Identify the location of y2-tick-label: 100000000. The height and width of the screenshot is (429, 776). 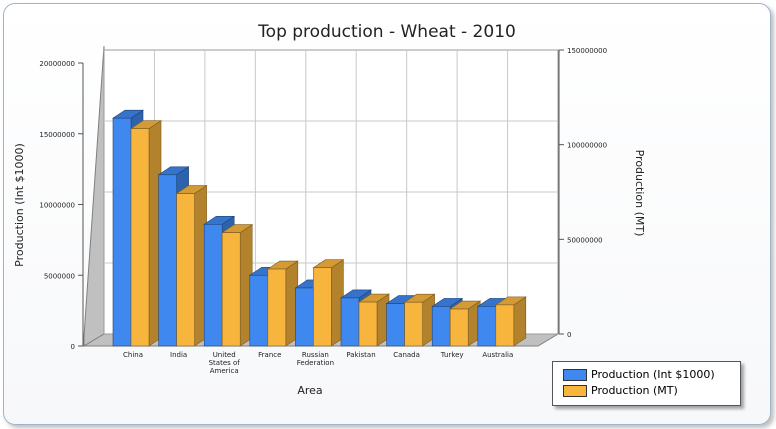
(587, 146).